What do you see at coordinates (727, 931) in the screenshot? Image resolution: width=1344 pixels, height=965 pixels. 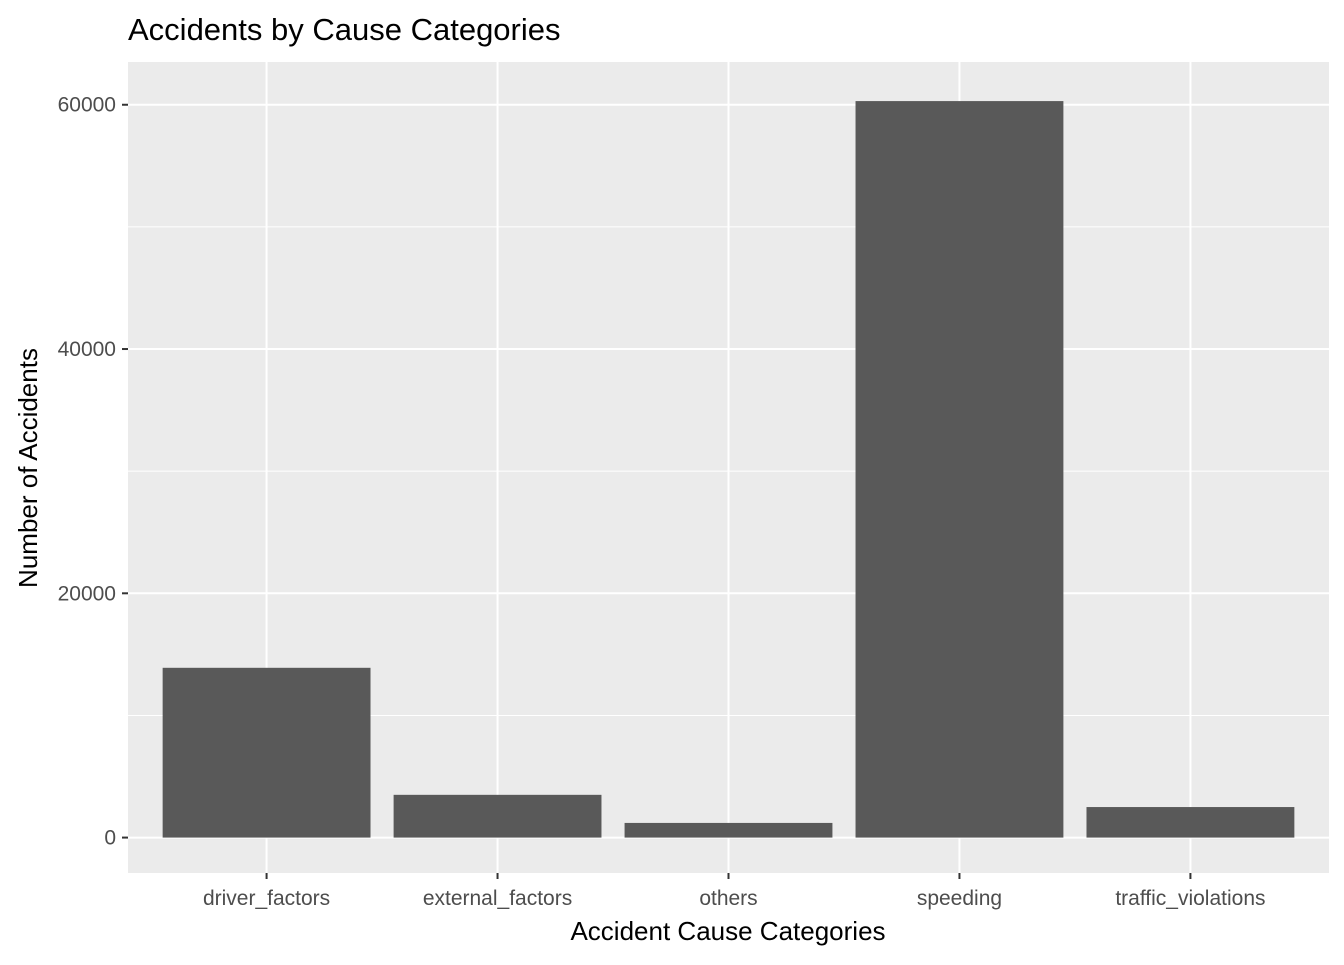 I see `x-axis-title: Accident Cause Categories` at bounding box center [727, 931].